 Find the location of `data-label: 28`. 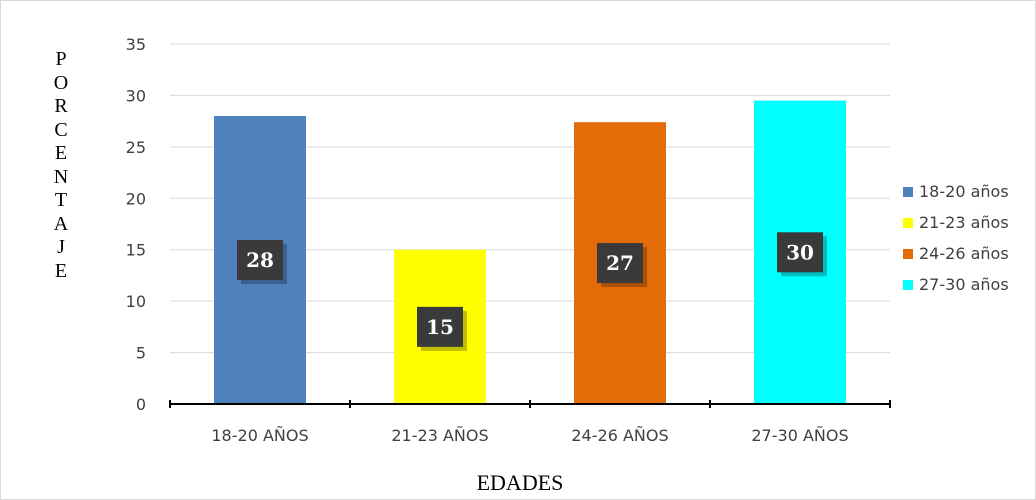

data-label: 28 is located at coordinates (260, 260).